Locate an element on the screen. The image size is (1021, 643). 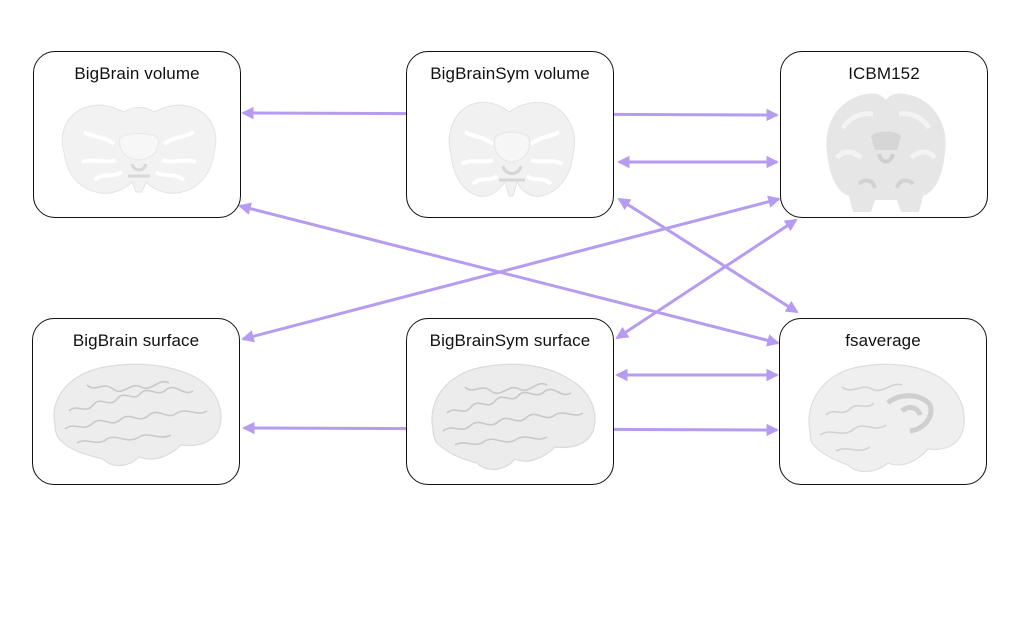
arrow-bigbrainsym-volume-to-fsaverage is located at coordinates (708, 255).